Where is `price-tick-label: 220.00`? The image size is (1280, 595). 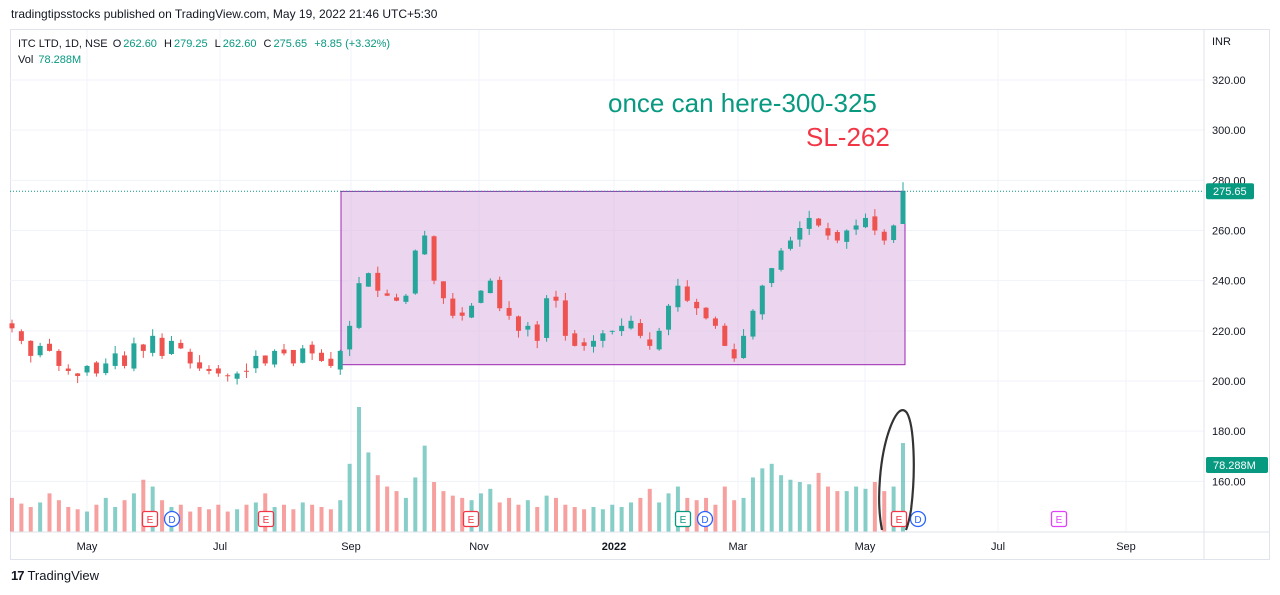 price-tick-label: 220.00 is located at coordinates (1229, 332).